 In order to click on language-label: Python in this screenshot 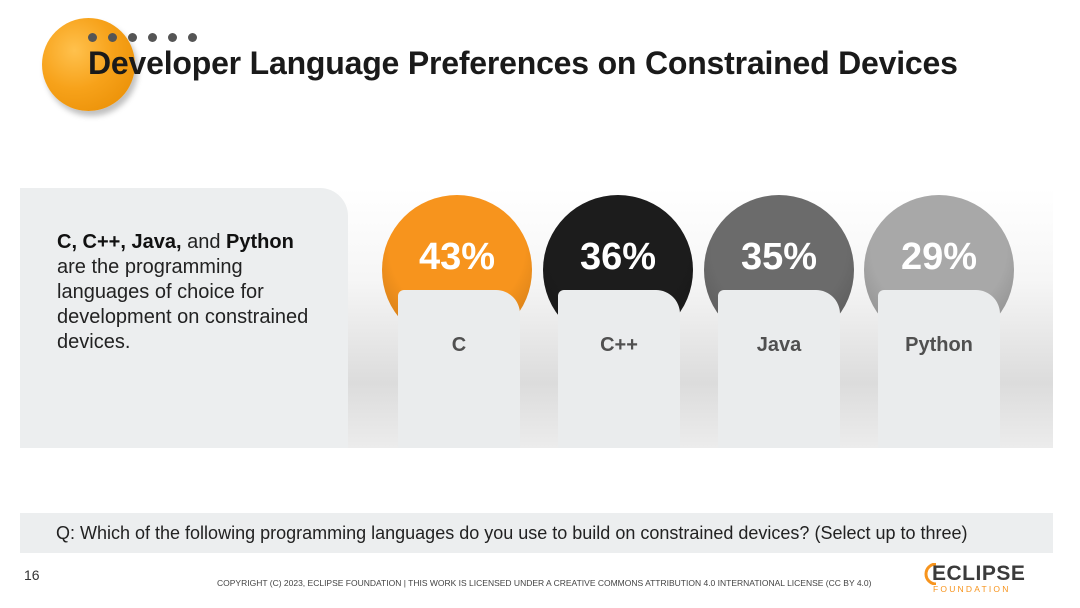, I will do `click(939, 345)`.